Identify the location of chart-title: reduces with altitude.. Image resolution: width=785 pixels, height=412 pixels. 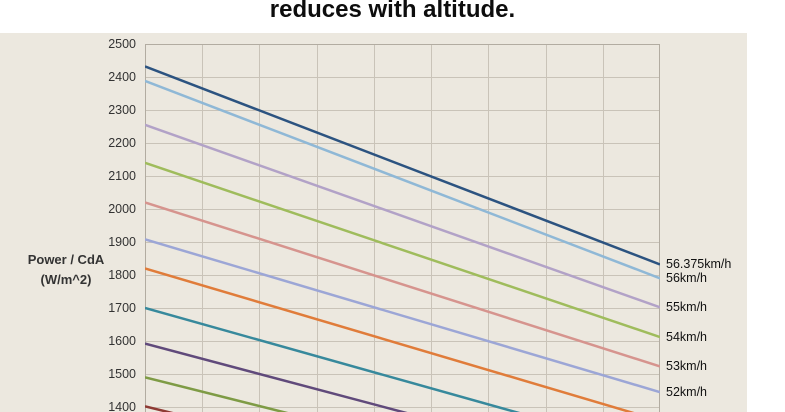
(392, 11).